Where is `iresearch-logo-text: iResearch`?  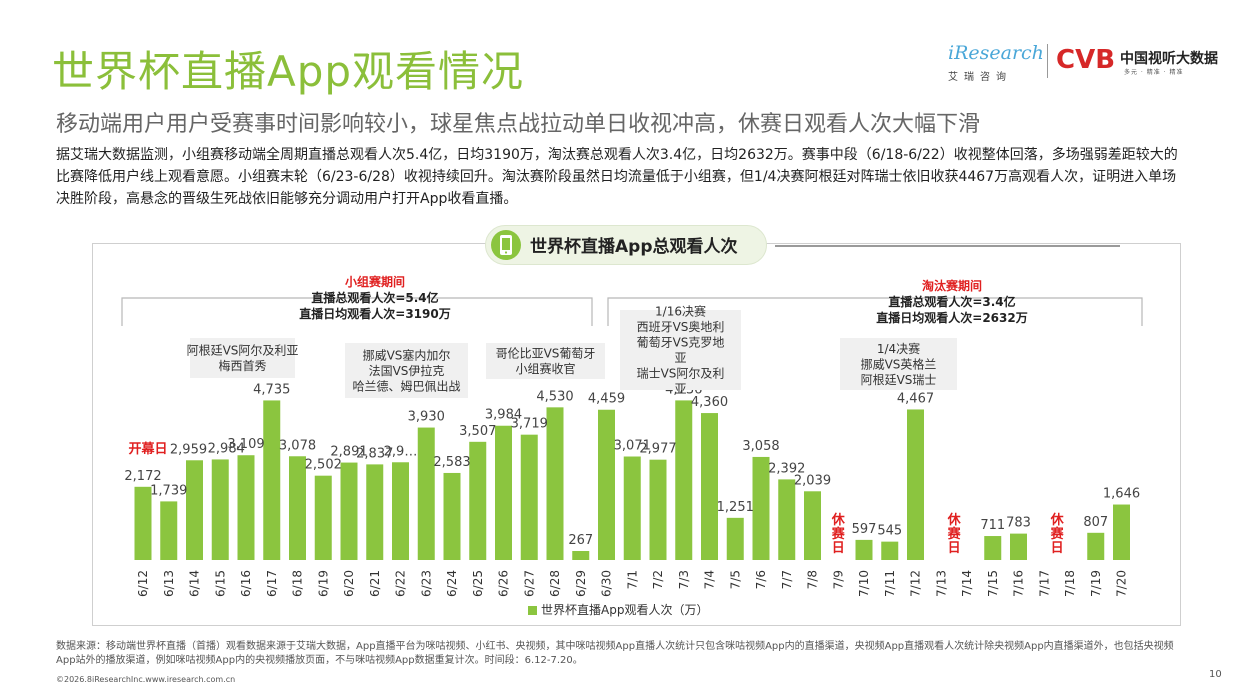 iresearch-logo-text: iResearch is located at coordinates (996, 53).